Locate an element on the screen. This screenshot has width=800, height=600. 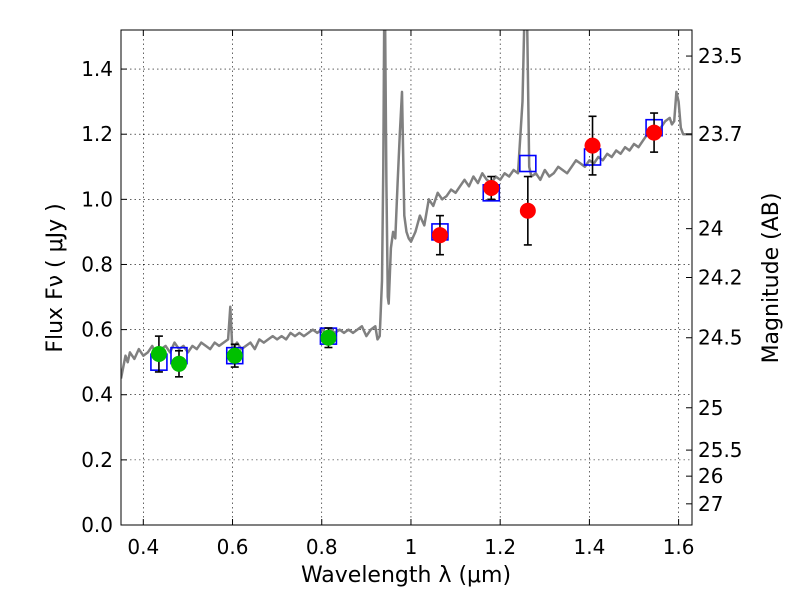
y-ticks: 0.0 0.2 0.4 0.6 0.8 1.0 1.2 1.4 is located at coordinates (104, 297).